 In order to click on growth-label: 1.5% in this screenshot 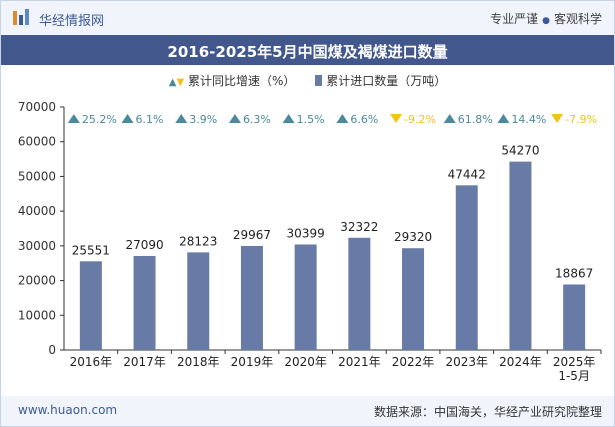, I will do `click(311, 119)`.